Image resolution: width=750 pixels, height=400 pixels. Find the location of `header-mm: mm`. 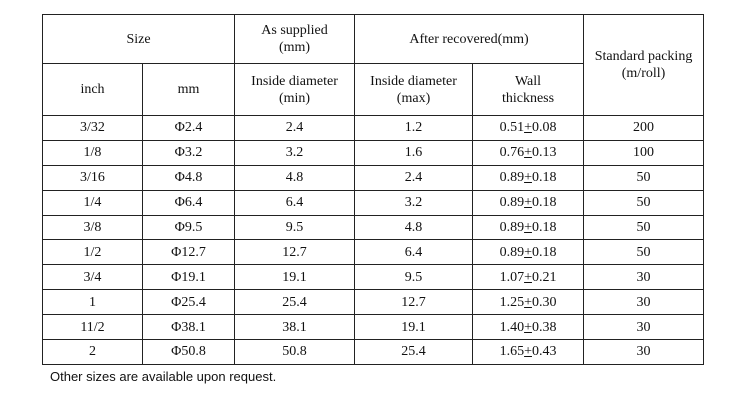

header-mm: mm is located at coordinates (188, 89).